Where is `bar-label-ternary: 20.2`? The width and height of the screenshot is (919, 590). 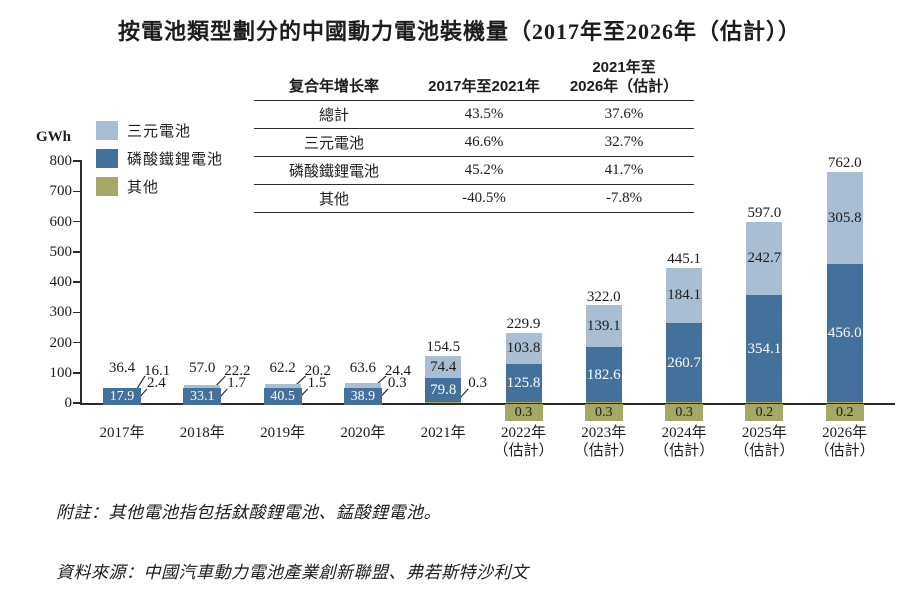 bar-label-ternary: 20.2 is located at coordinates (317, 371).